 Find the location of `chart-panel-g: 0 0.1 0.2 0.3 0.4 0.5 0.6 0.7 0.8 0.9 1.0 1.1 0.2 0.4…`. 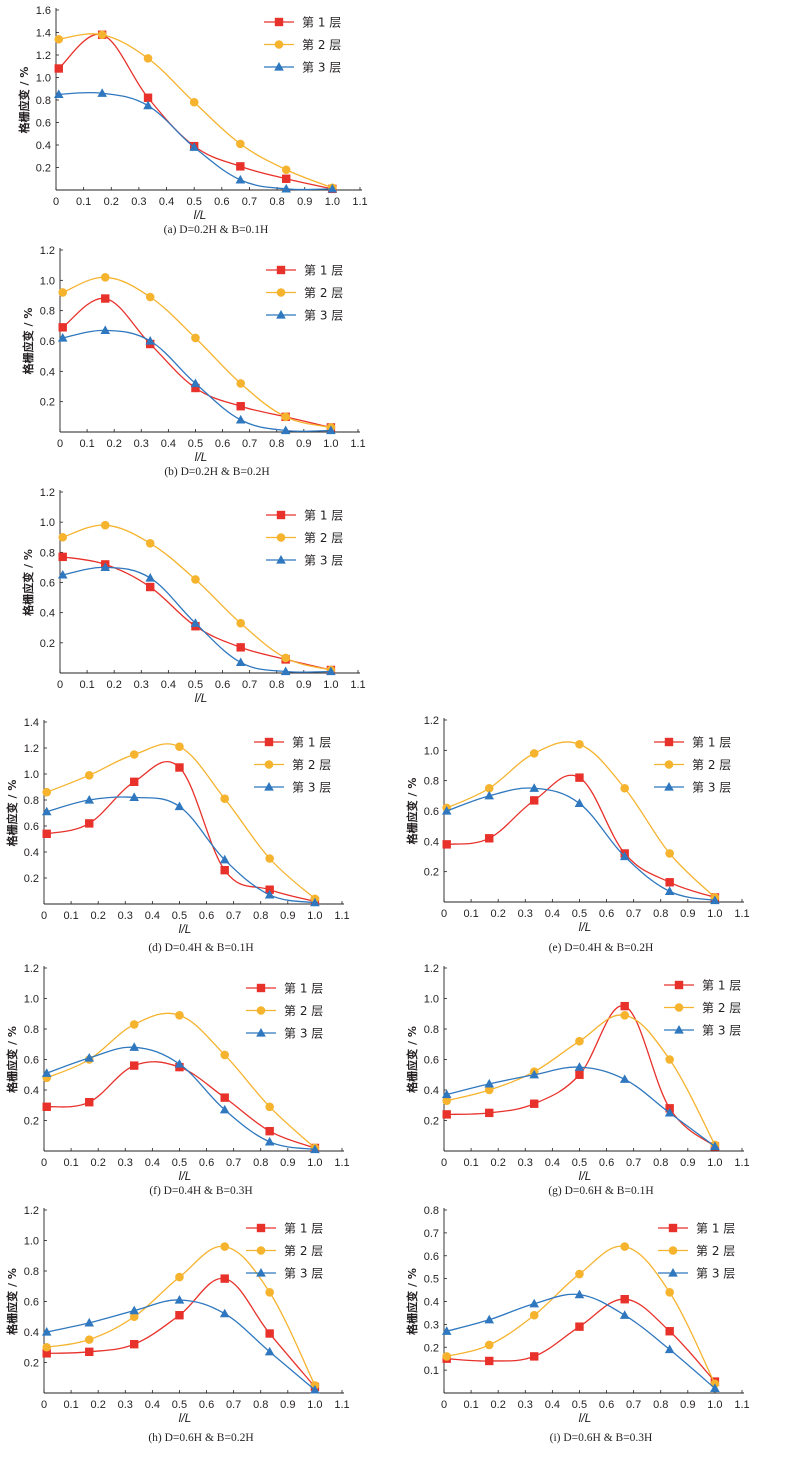

chart-panel-g: 0 0.1 0.2 0.3 0.4 0.5 0.6 0.7 0.8 0.9 1.0 1.1 0.2 0.4… is located at coordinates (597, 1080).